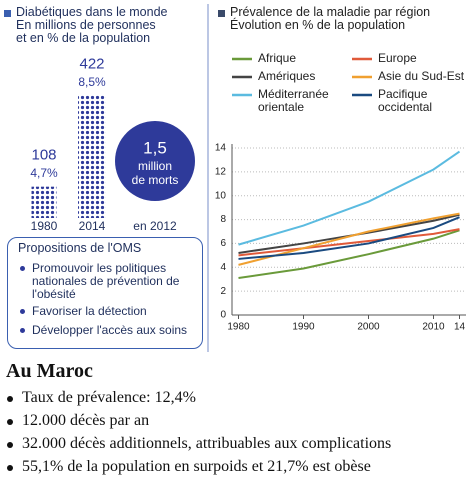  Describe the element at coordinates (287, 76) in the screenshot. I see `legend-label: Amériques` at that location.